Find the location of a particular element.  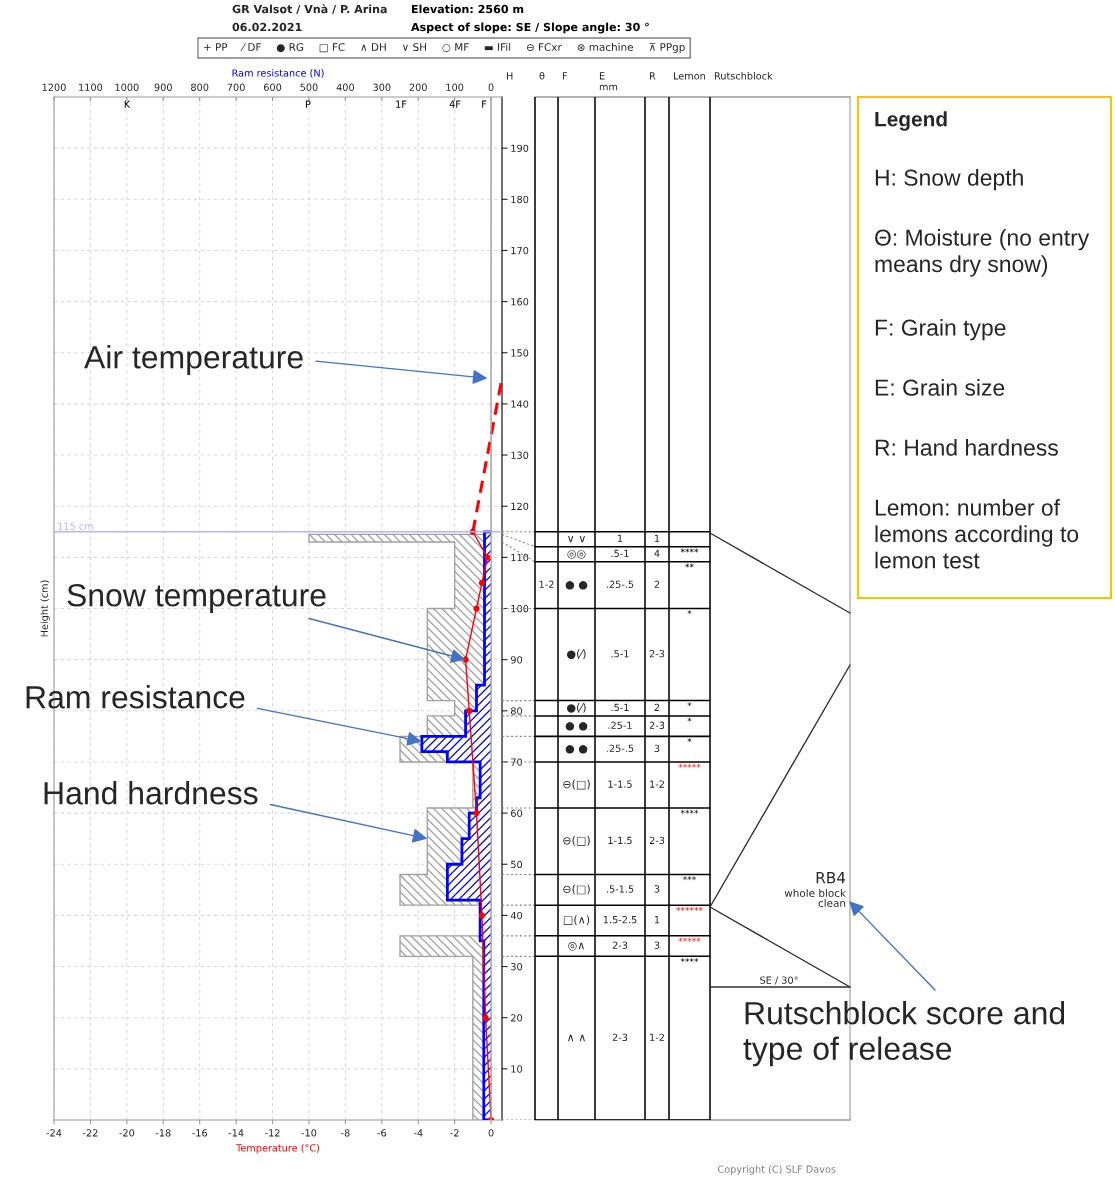

text: 4 is located at coordinates (657, 553).